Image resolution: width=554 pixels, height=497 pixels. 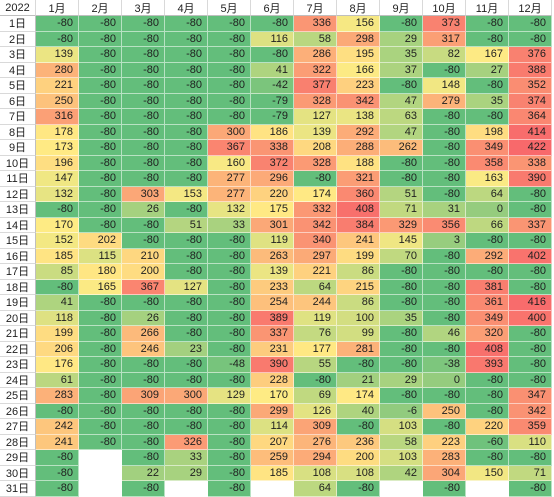 What do you see at coordinates (57, 179) in the screenshot?
I see `heatmap-cell: 147` at bounding box center [57, 179].